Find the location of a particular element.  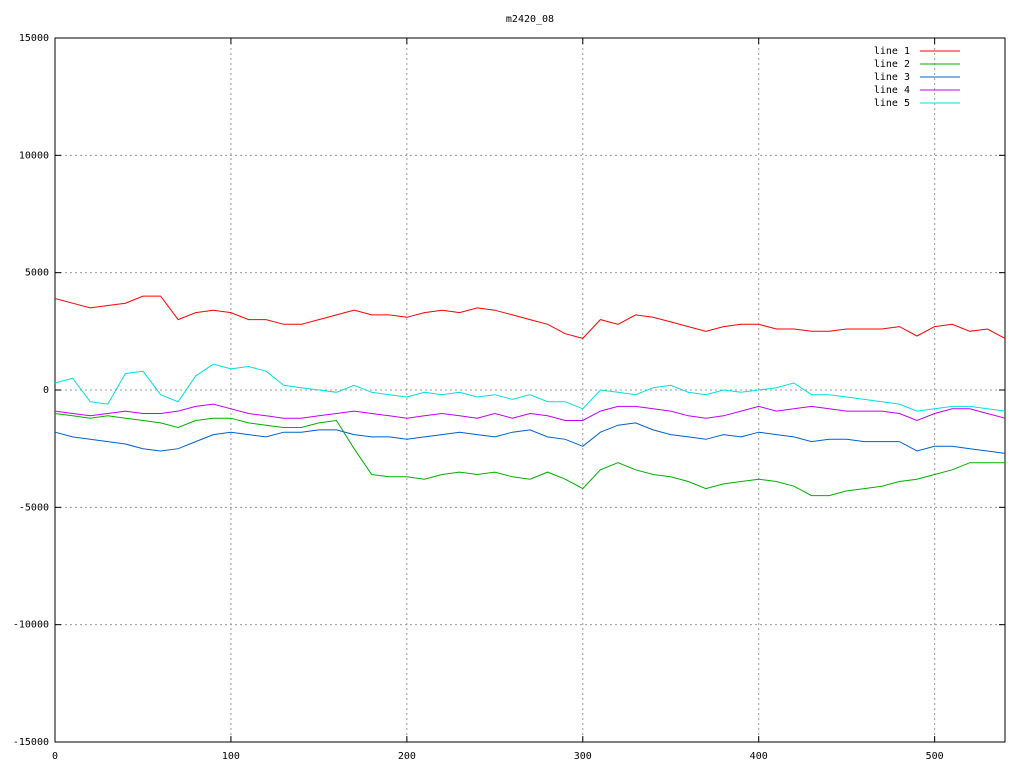

x-tick-label: 500 is located at coordinates (935, 756).